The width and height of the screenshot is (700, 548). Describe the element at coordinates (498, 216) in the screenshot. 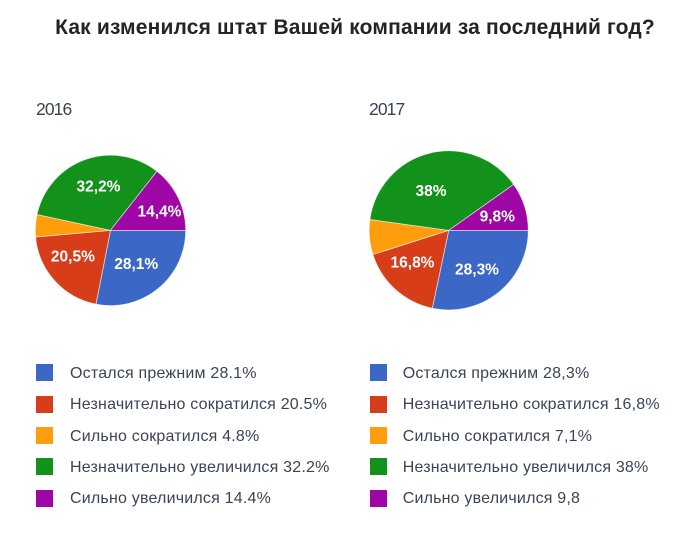

I see `svg-text: 9,8%` at that location.